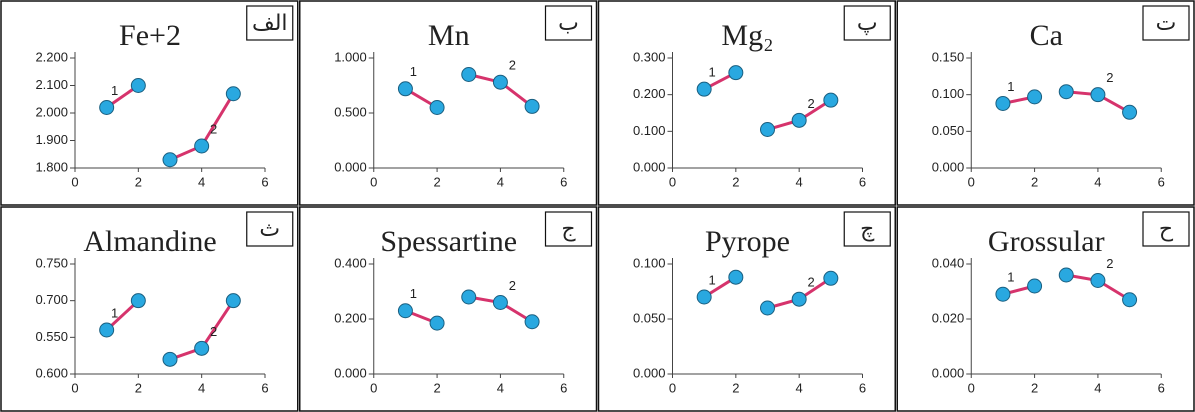  What do you see at coordinates (448, 241) in the screenshot?
I see `chart-title: Spessartine` at bounding box center [448, 241].